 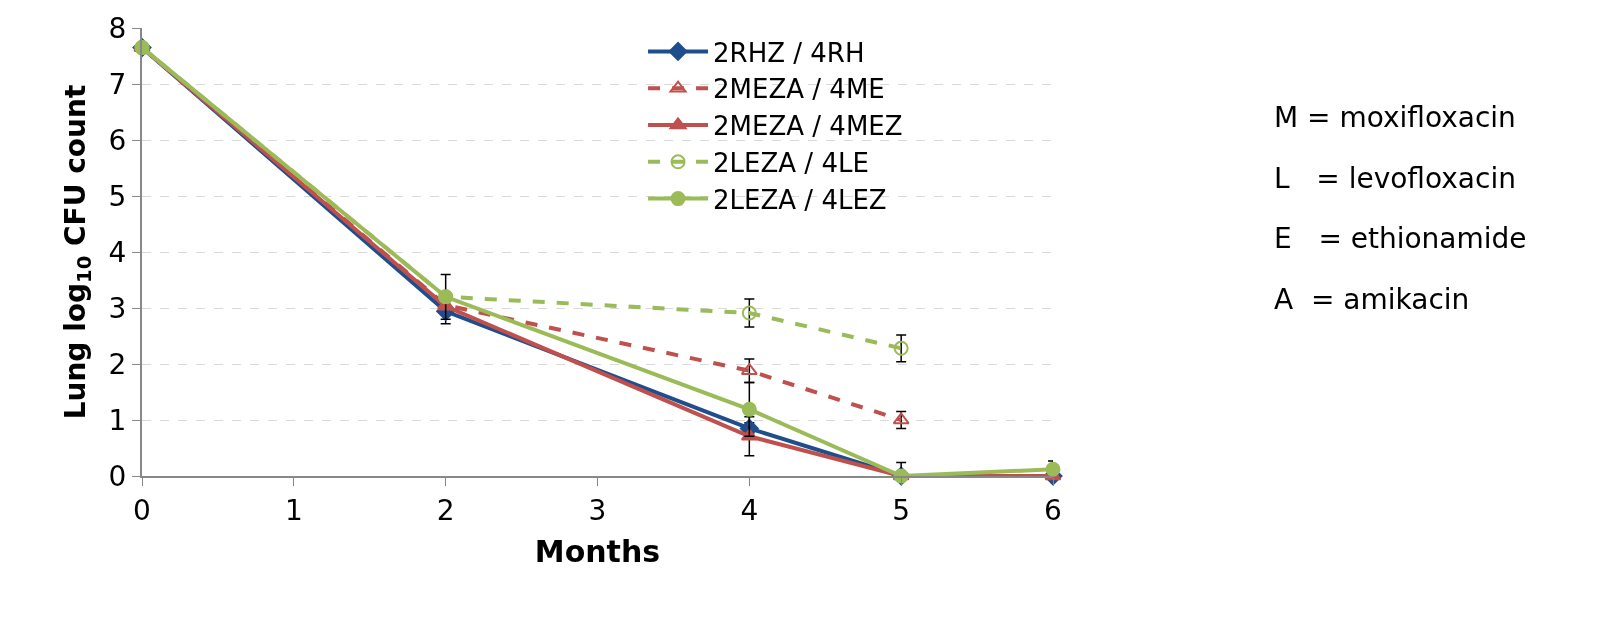 What do you see at coordinates (117, 476) in the screenshot?
I see `y-tick-label: 0` at bounding box center [117, 476].